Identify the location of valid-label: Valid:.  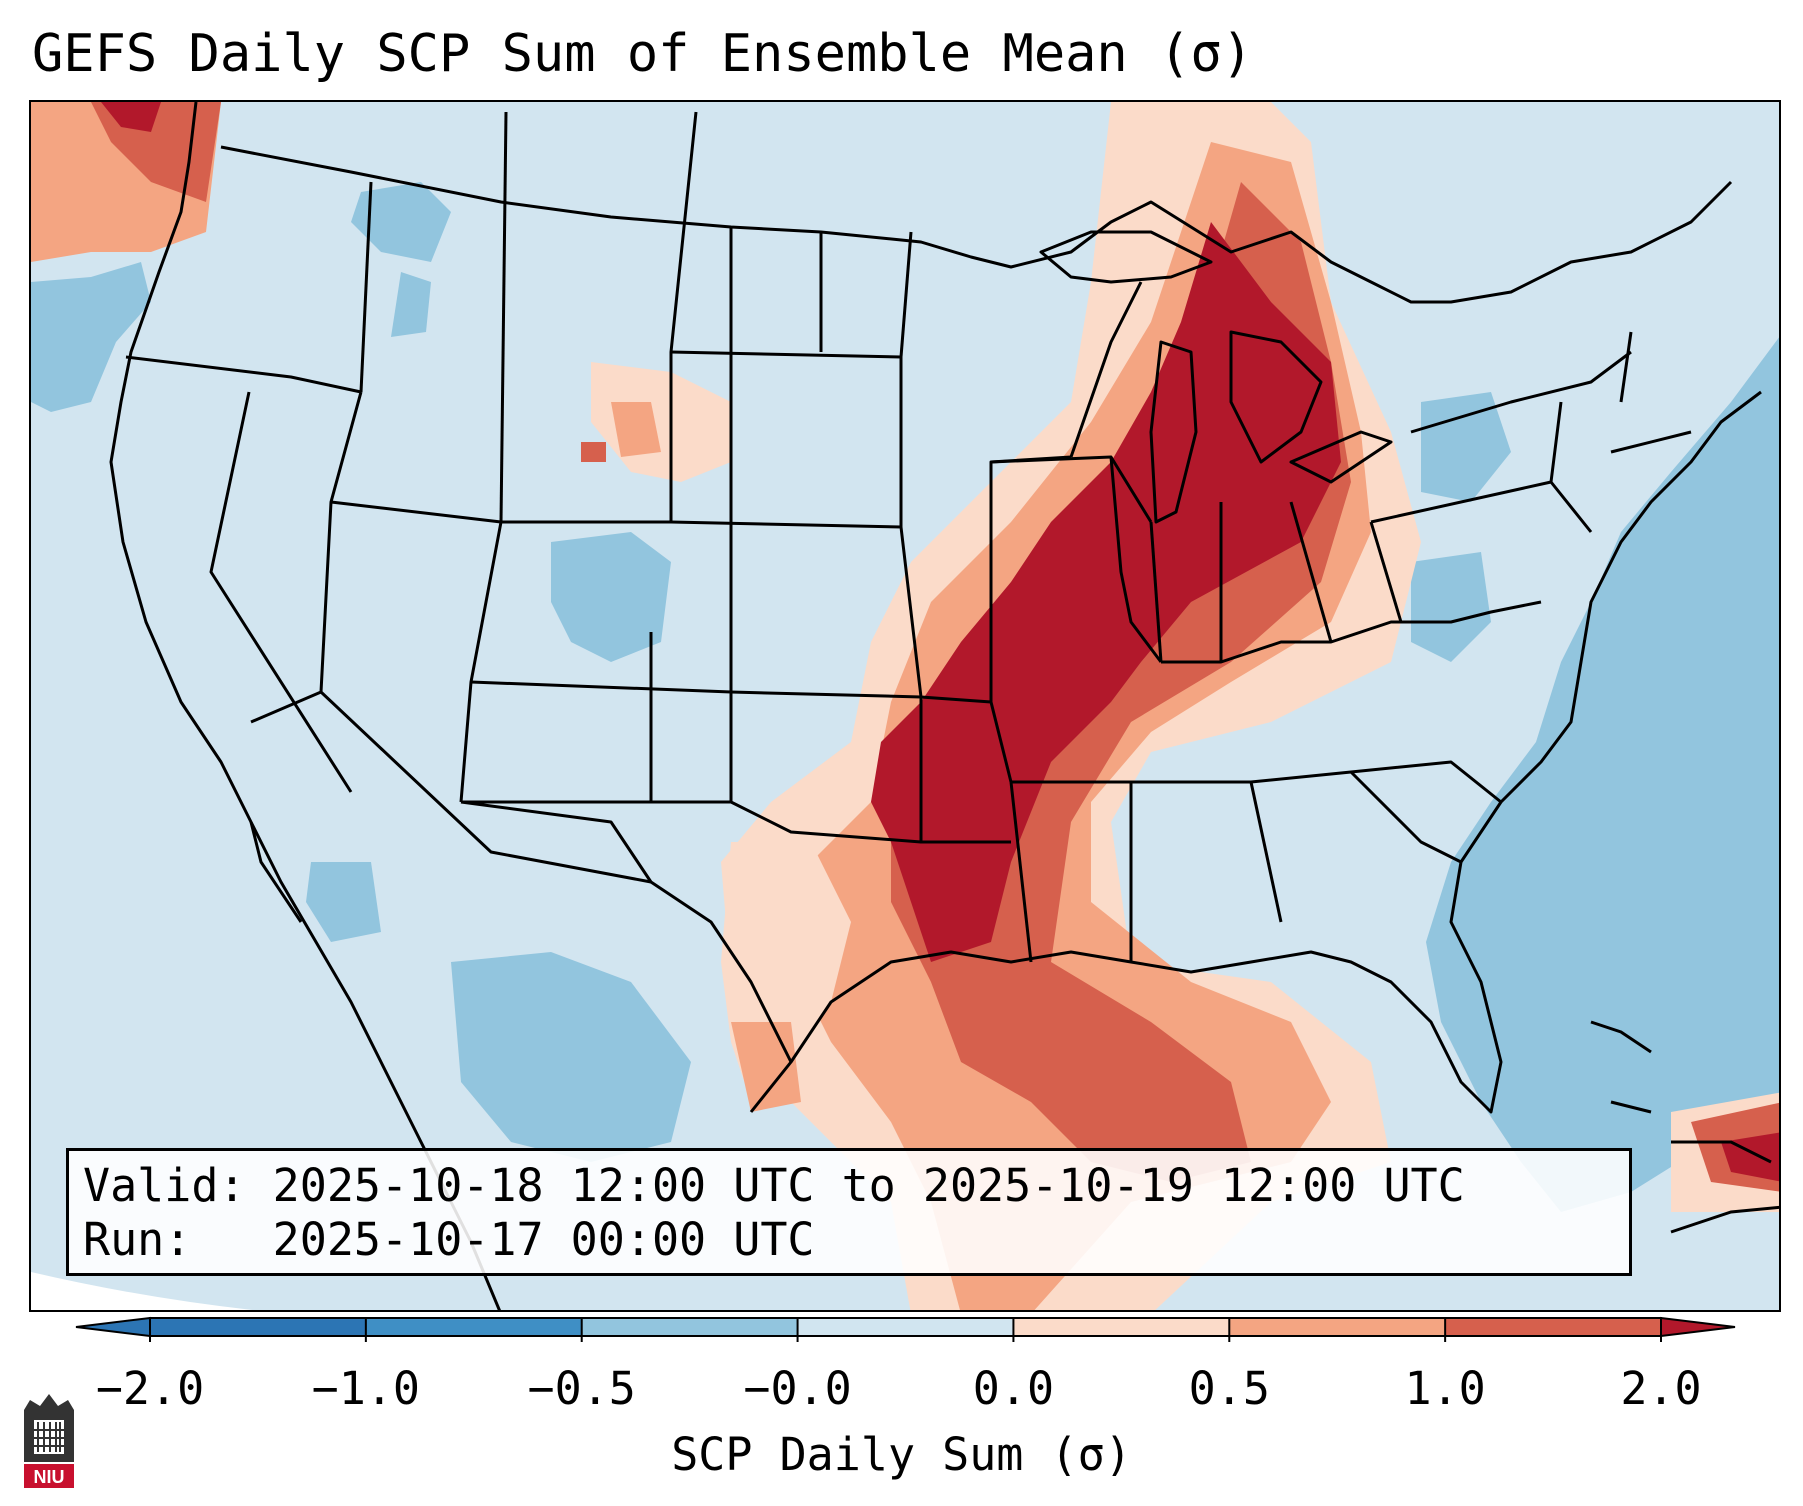
(164, 1185).